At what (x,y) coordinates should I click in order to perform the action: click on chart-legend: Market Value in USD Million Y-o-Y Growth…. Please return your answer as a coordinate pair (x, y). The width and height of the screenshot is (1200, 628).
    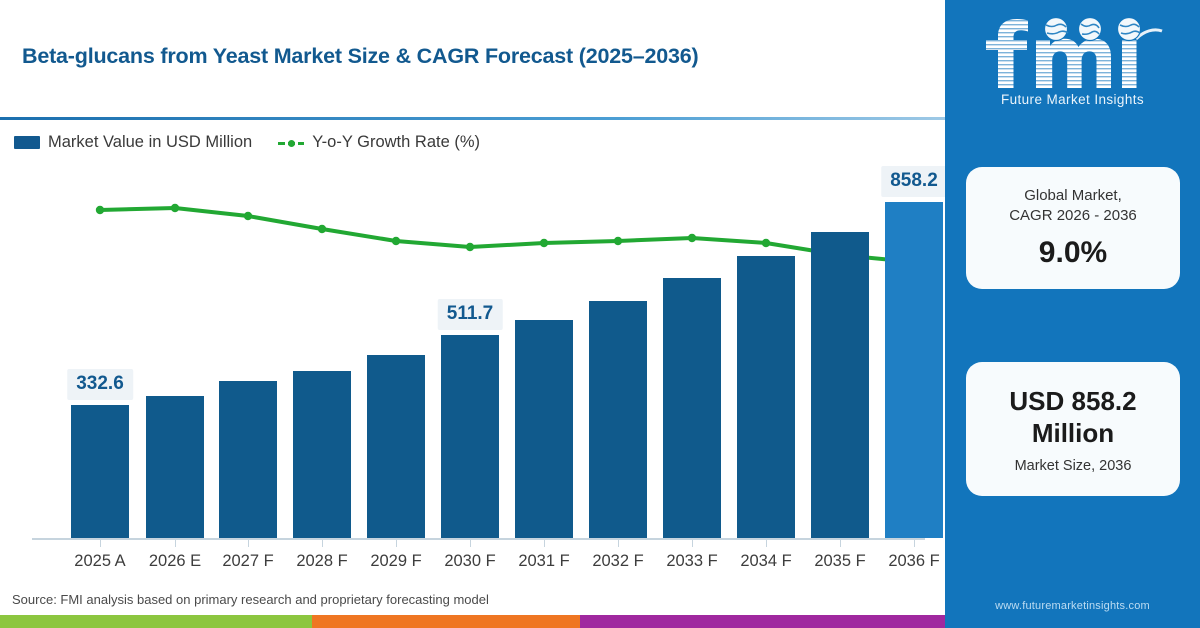
    Looking at the image, I should click on (247, 142).